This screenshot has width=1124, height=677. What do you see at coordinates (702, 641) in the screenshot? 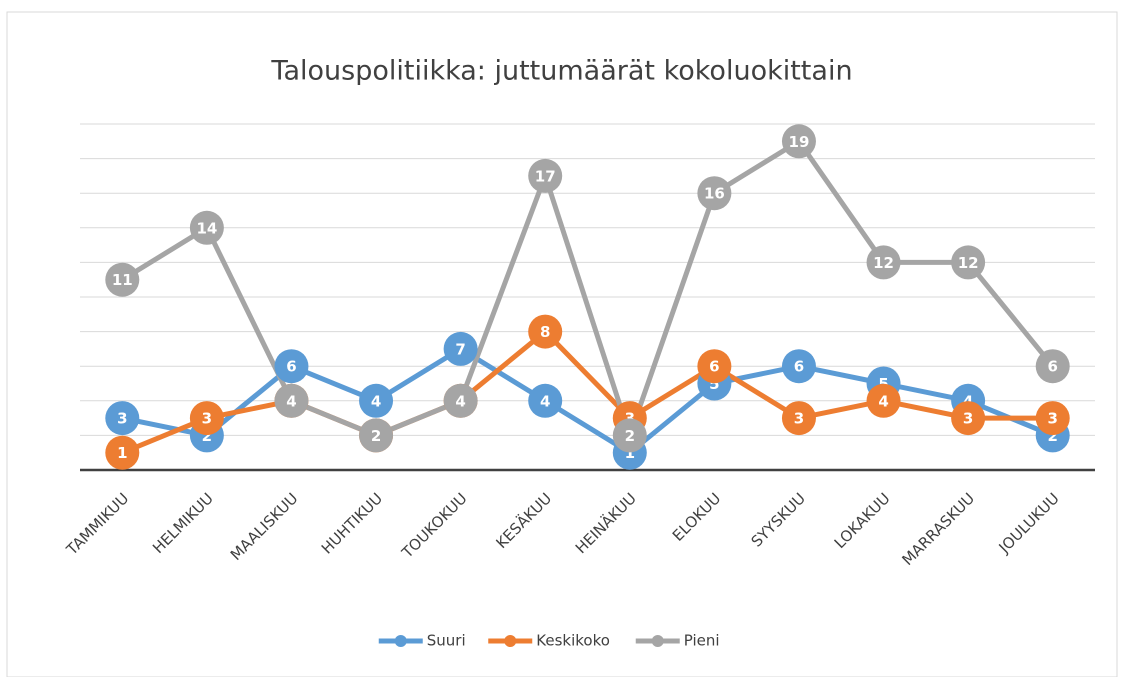
I see `legend-label: Pieni` at bounding box center [702, 641].